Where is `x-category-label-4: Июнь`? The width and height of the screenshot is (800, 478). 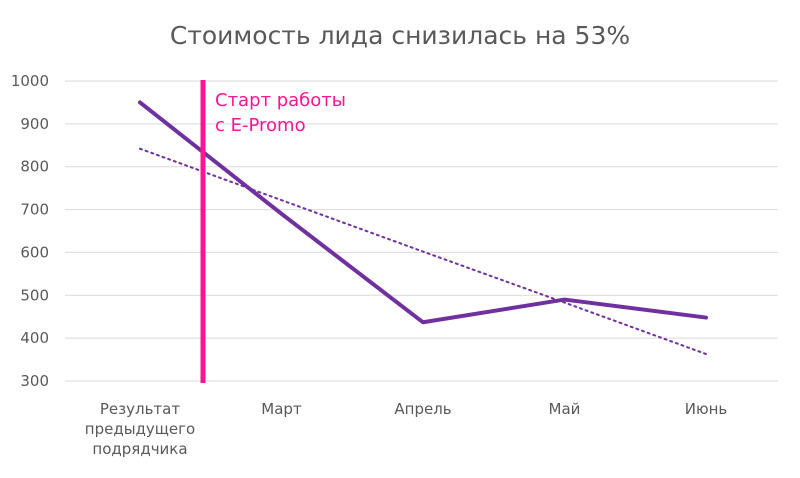 x-category-label-4: Июнь is located at coordinates (706, 409).